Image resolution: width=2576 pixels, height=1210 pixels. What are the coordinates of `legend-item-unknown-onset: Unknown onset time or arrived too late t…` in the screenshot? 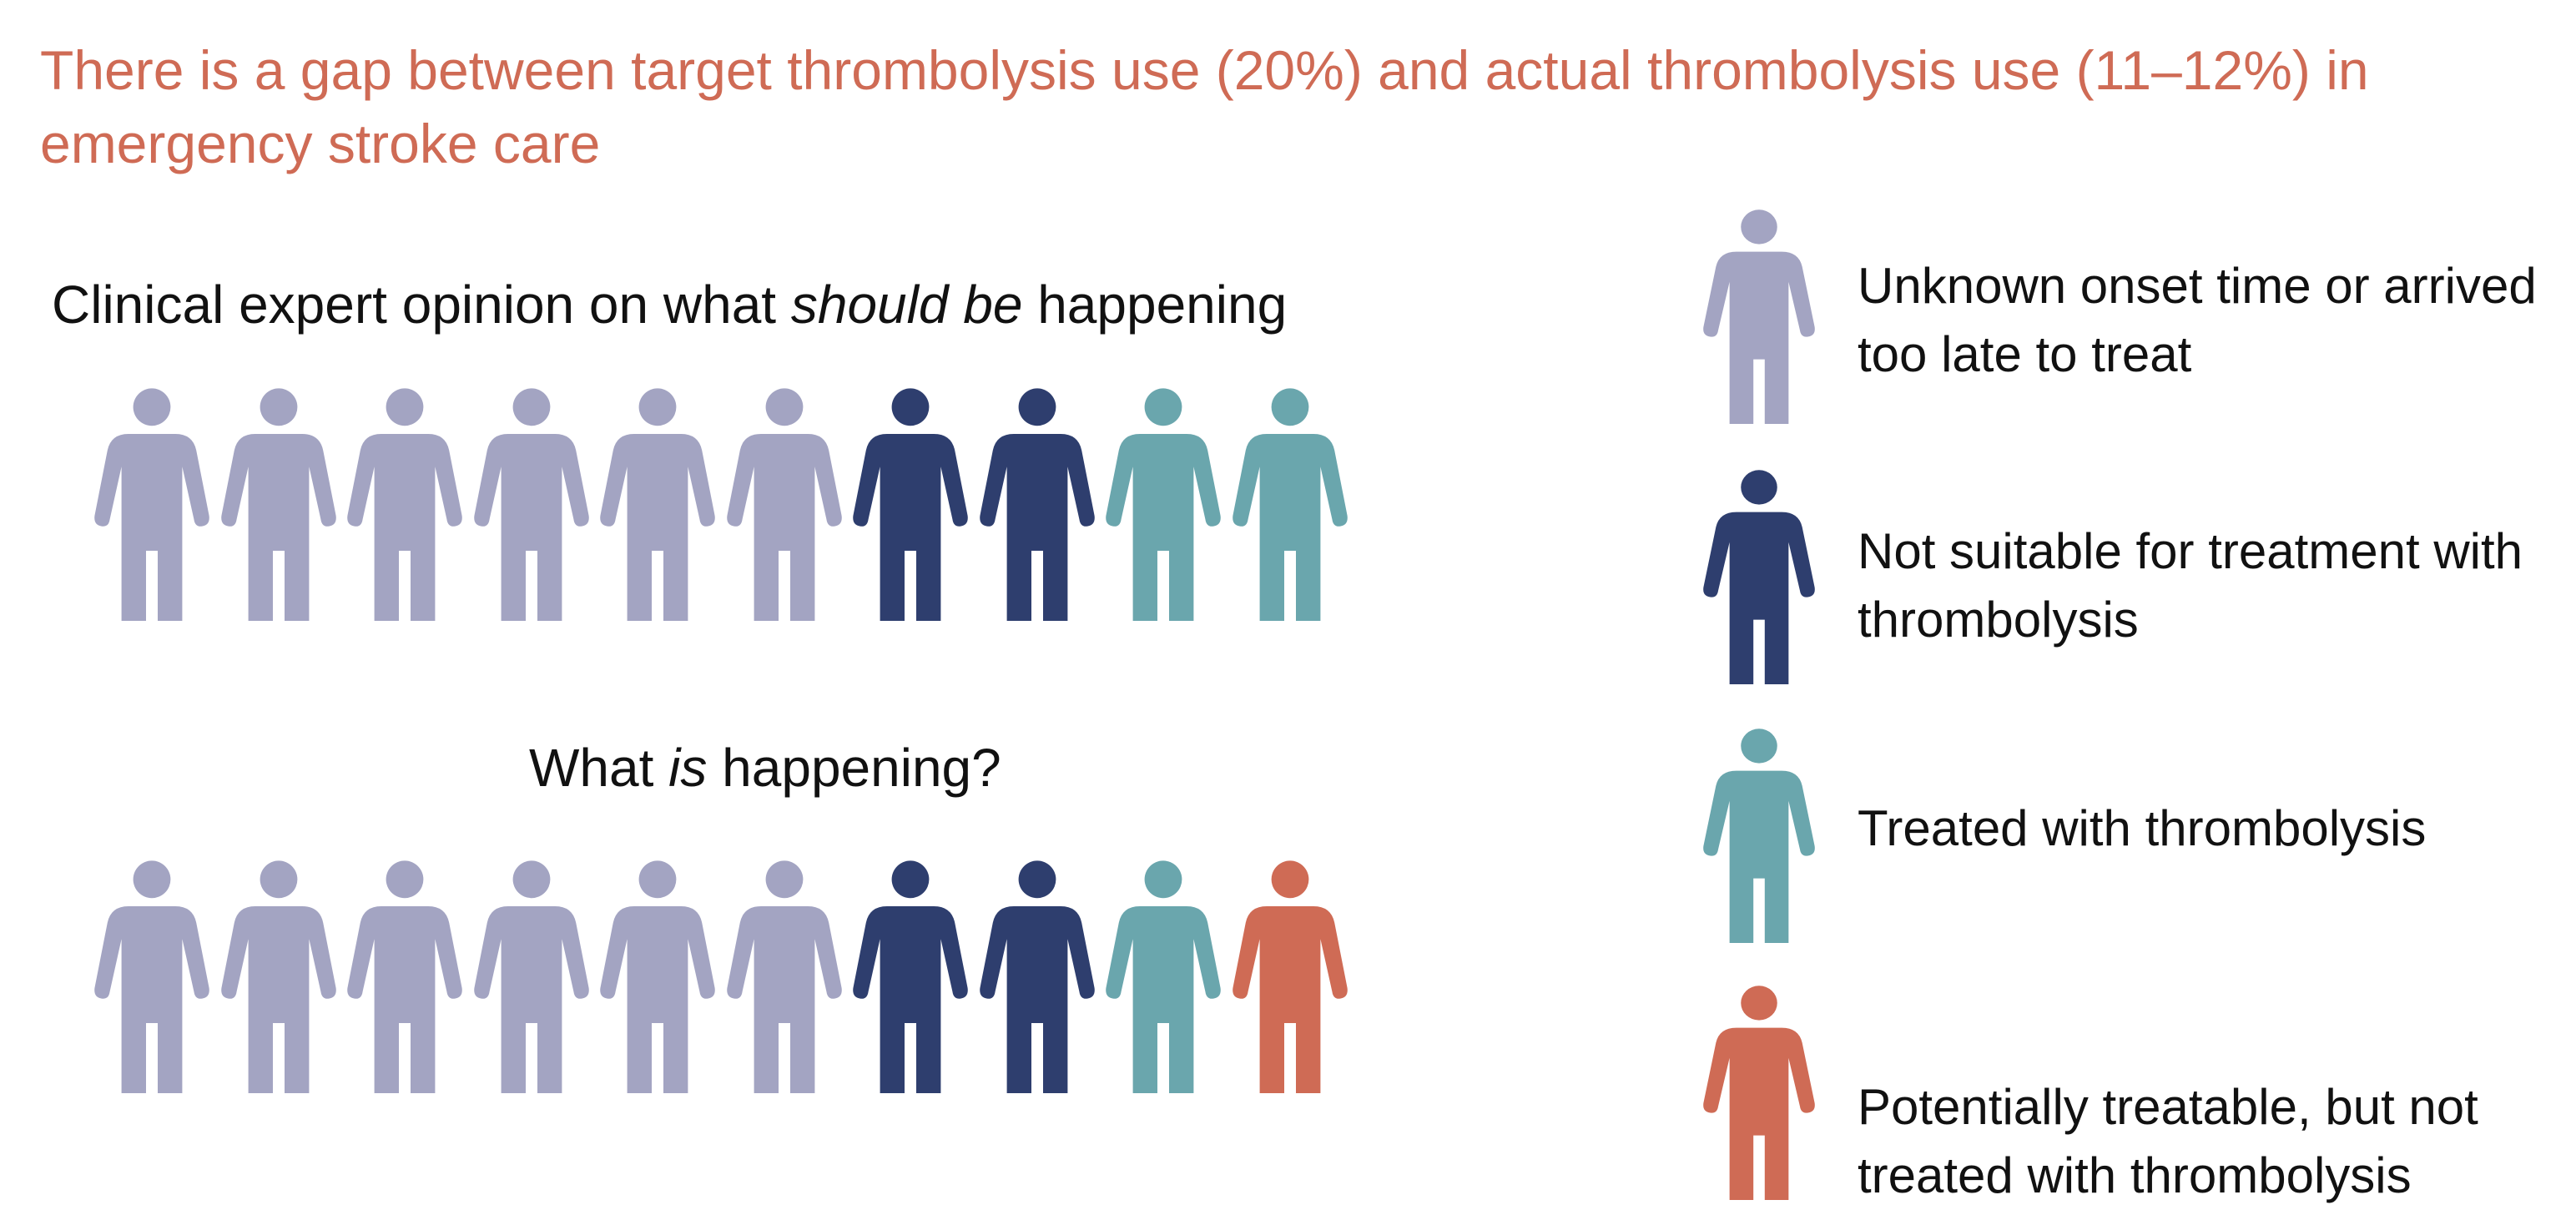 It's located at (2132, 317).